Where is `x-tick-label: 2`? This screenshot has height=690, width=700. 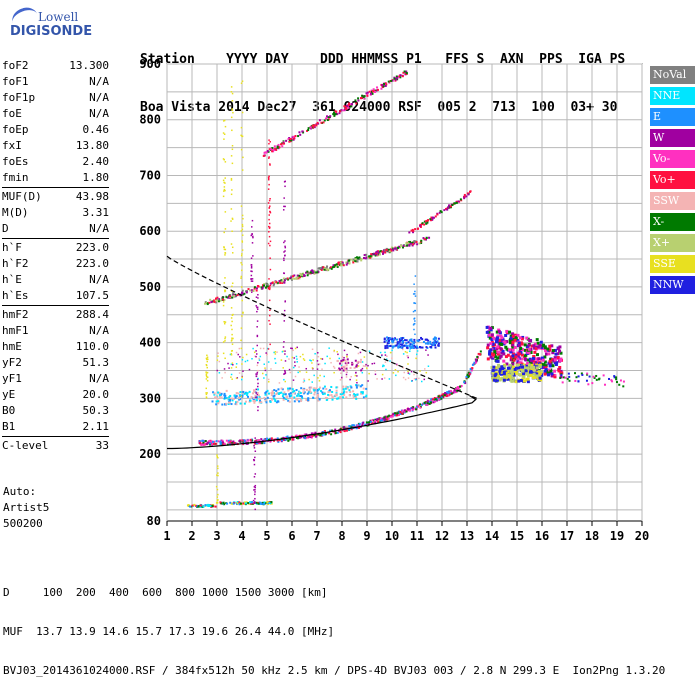
x-tick-label: 2 is located at coordinates (191, 536).